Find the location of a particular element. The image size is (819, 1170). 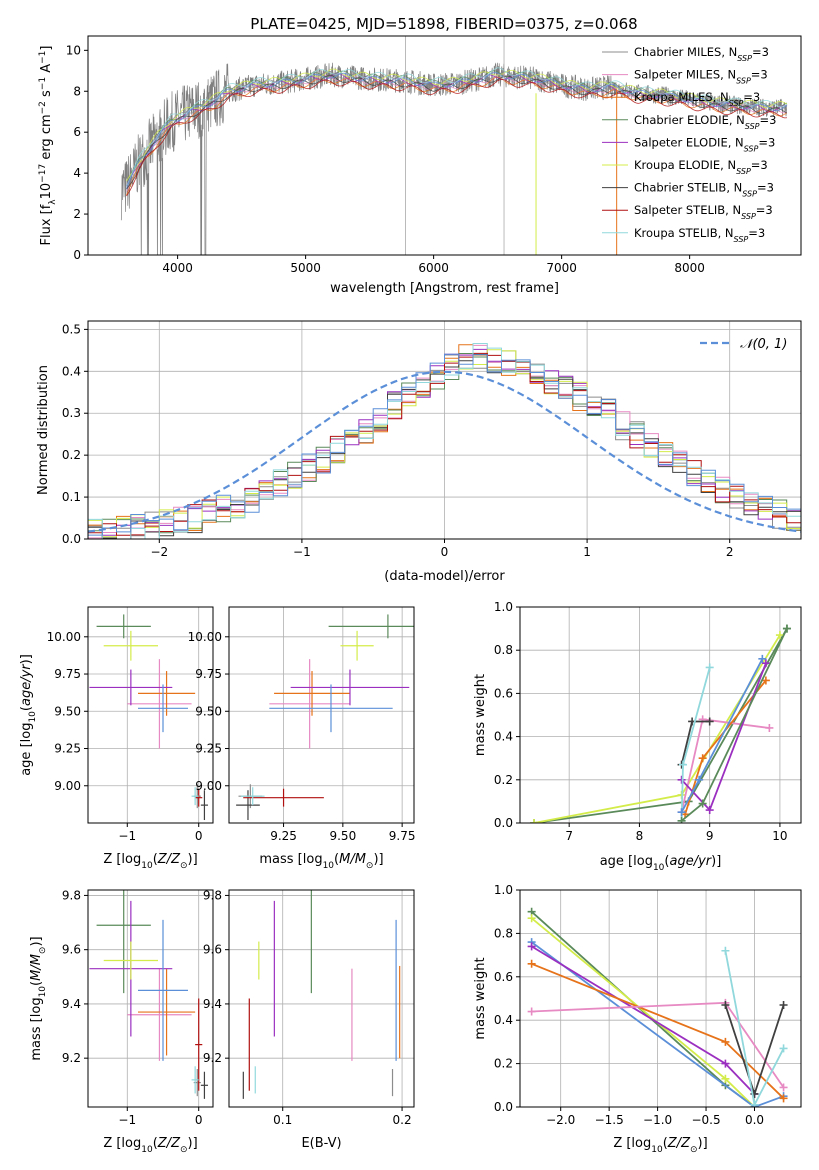

plot-area-age-vs-Z is located at coordinates (148, 717).